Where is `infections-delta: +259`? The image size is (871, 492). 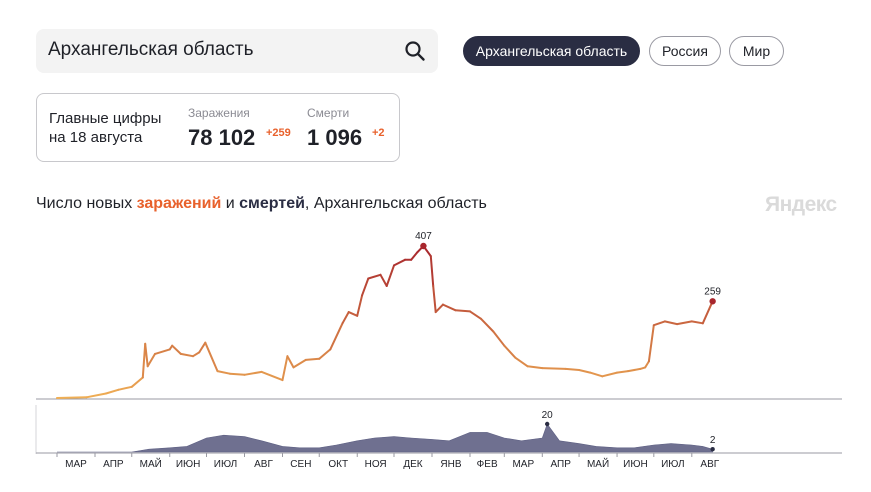 infections-delta: +259 is located at coordinates (278, 133).